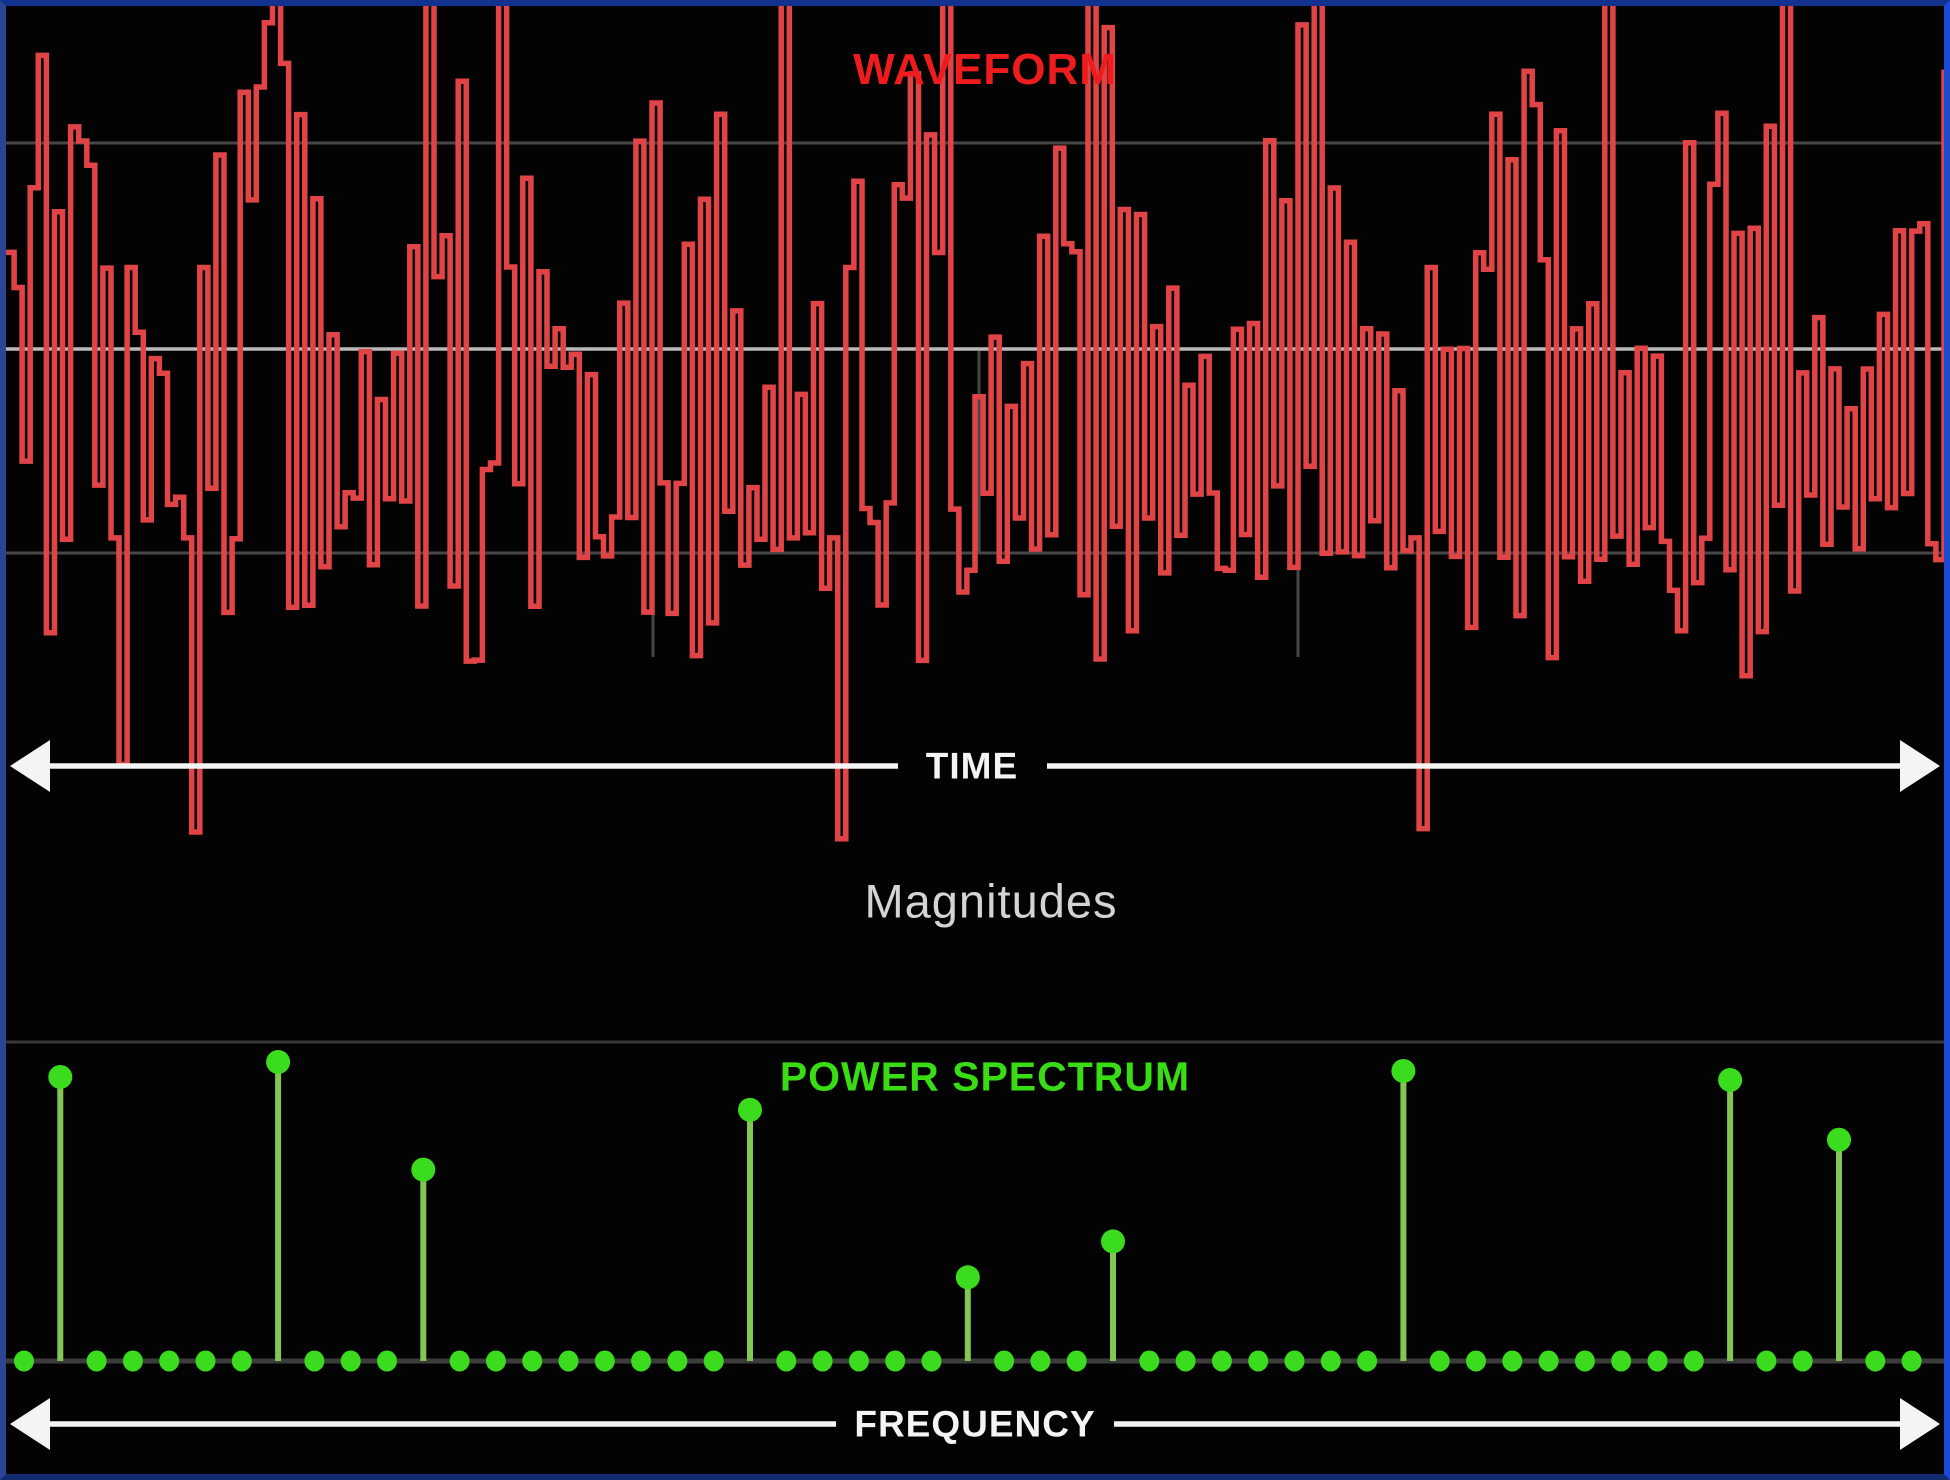 The height and width of the screenshot is (1480, 1950). Describe the element at coordinates (30, 766) in the screenshot. I see `time-arrow-left-head` at that location.